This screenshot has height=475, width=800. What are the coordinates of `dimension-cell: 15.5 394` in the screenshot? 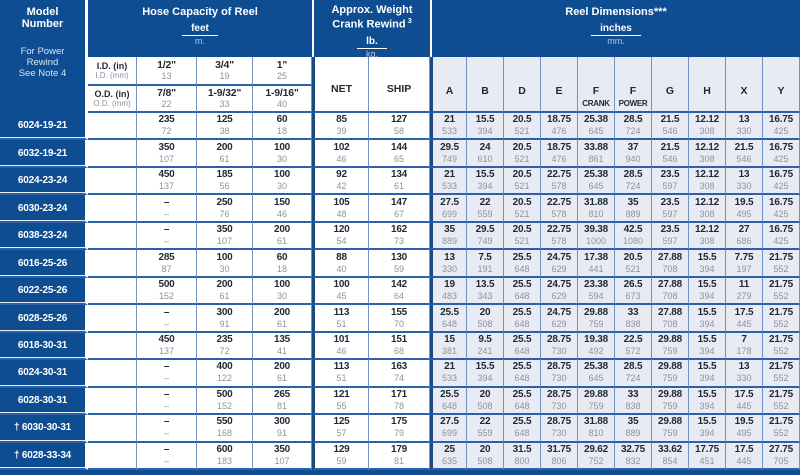 It's located at (707, 374).